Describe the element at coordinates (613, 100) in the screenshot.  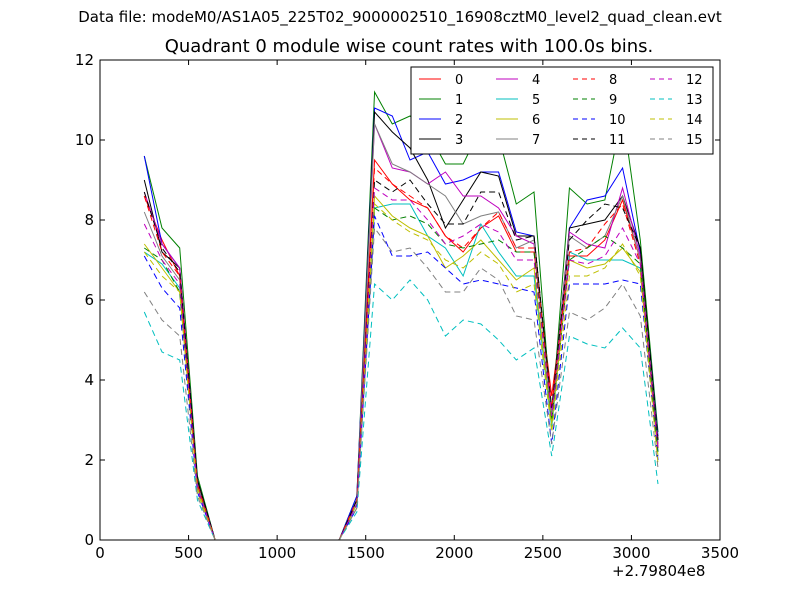
I see `legend-label-9: 9` at that location.